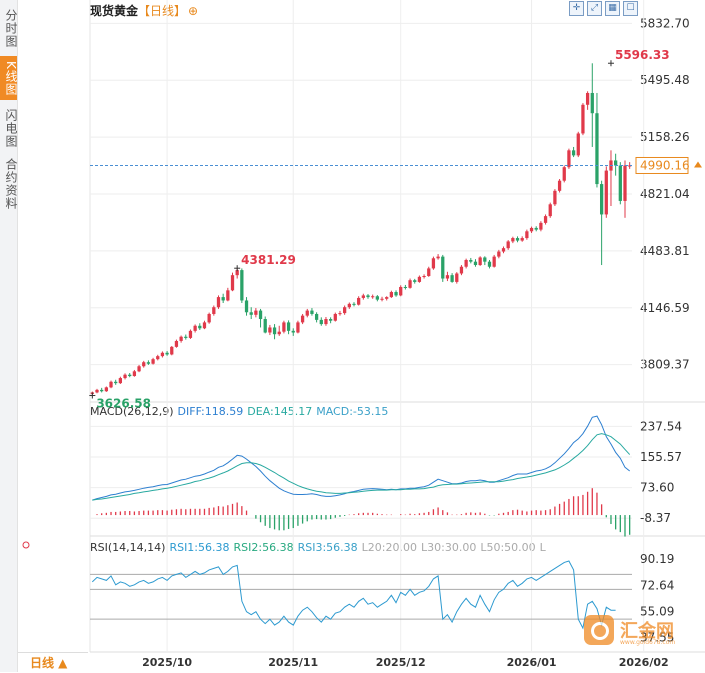  I want to click on current-price-box, so click(662, 165).